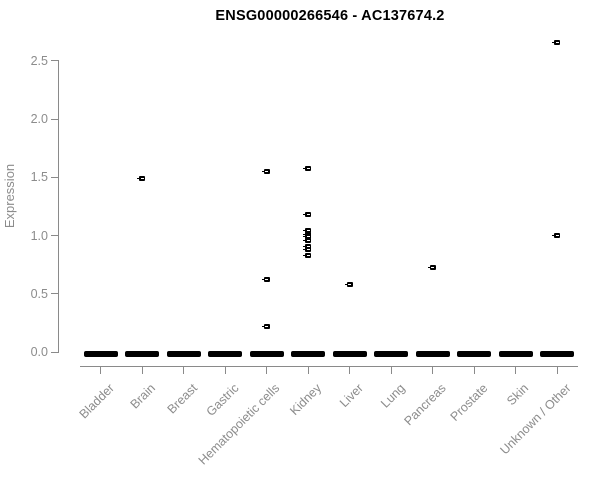  I want to click on chart-title: ENSG00000266546 - AC137674.2, so click(330, 16).